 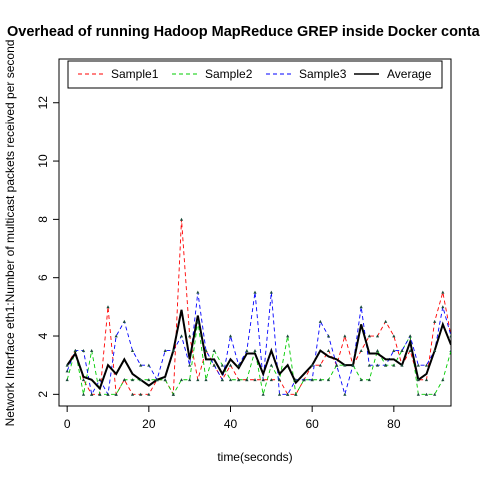 What do you see at coordinates (43, 277) in the screenshot?
I see `y-tick-label: 6` at bounding box center [43, 277].